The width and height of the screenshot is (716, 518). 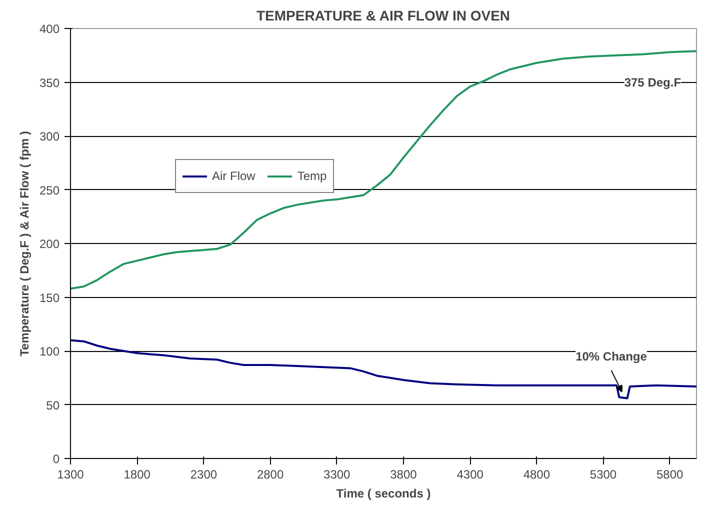 I want to click on y-tick-label: 300, so click(x=49, y=137).